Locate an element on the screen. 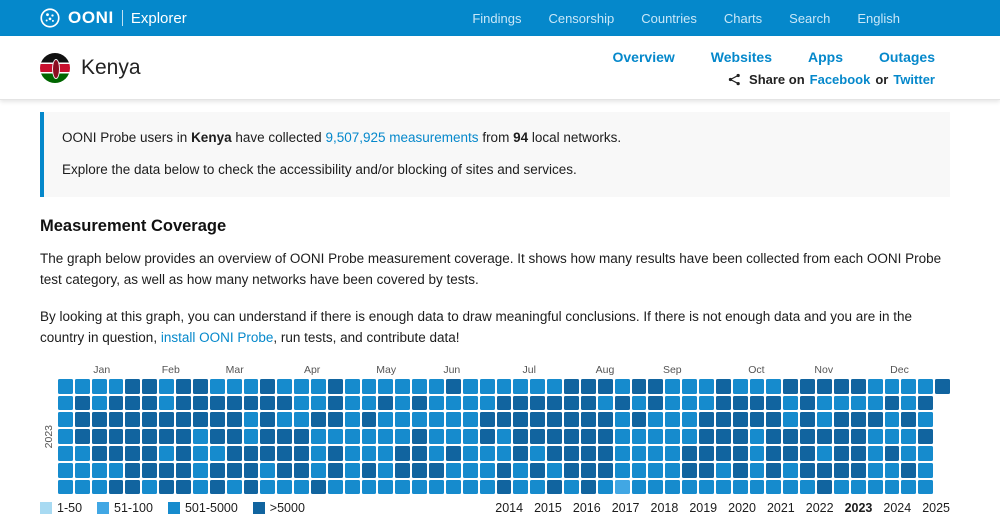 The image size is (1000, 515). share-facebook-link: Facebook is located at coordinates (840, 79).